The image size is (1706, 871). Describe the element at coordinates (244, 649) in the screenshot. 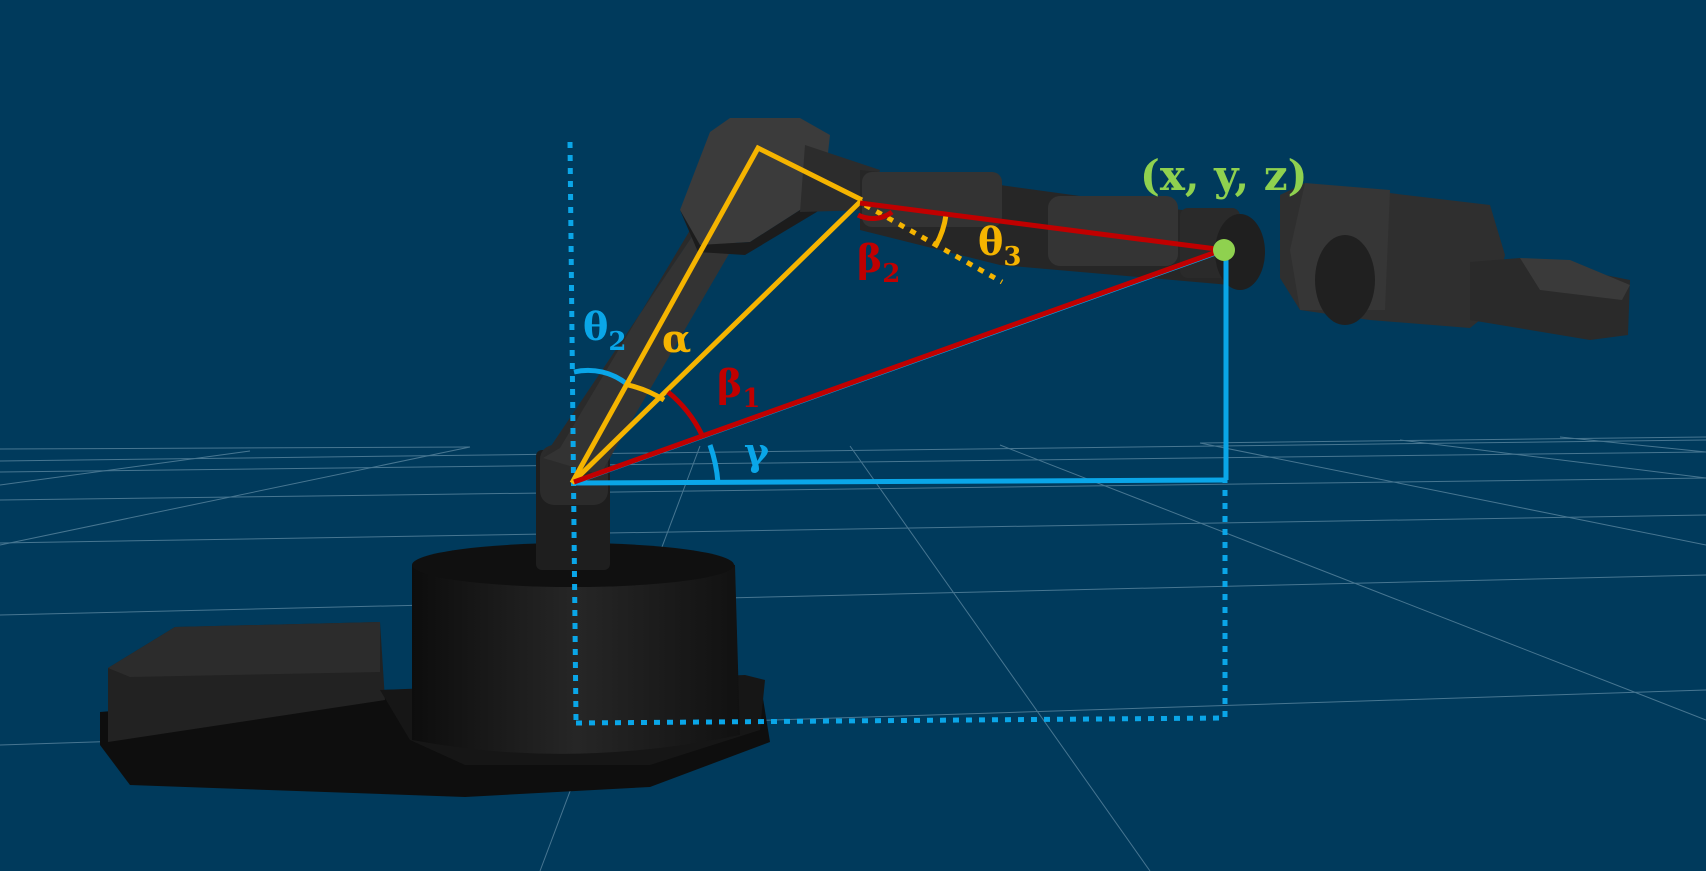

I see `base-plate-top` at that location.